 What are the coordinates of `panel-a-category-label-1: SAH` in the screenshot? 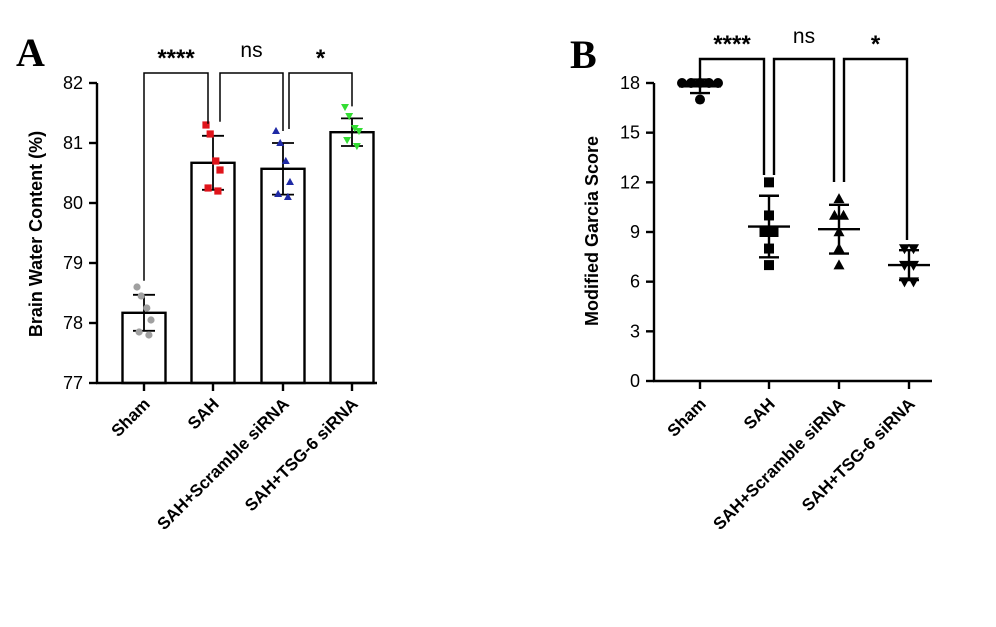 It's located at (203, 413).